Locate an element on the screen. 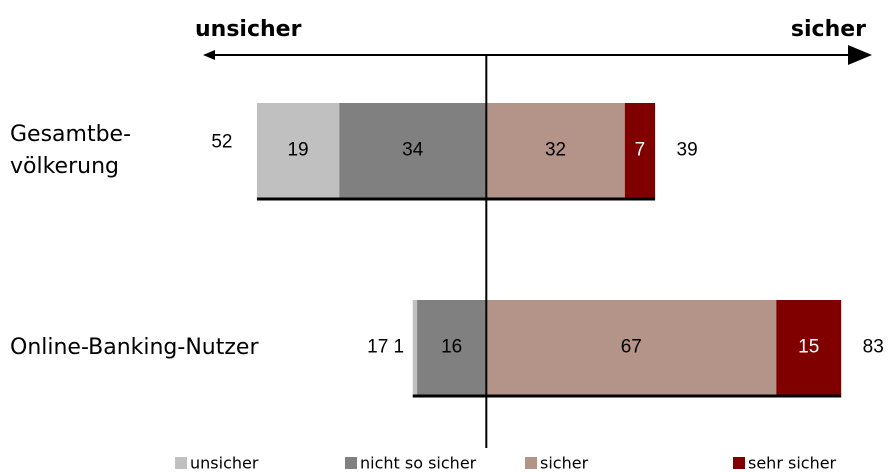 Image resolution: width=888 pixels, height=472 pixels. category-label: Online-Banking-Nutzer is located at coordinates (134, 347).